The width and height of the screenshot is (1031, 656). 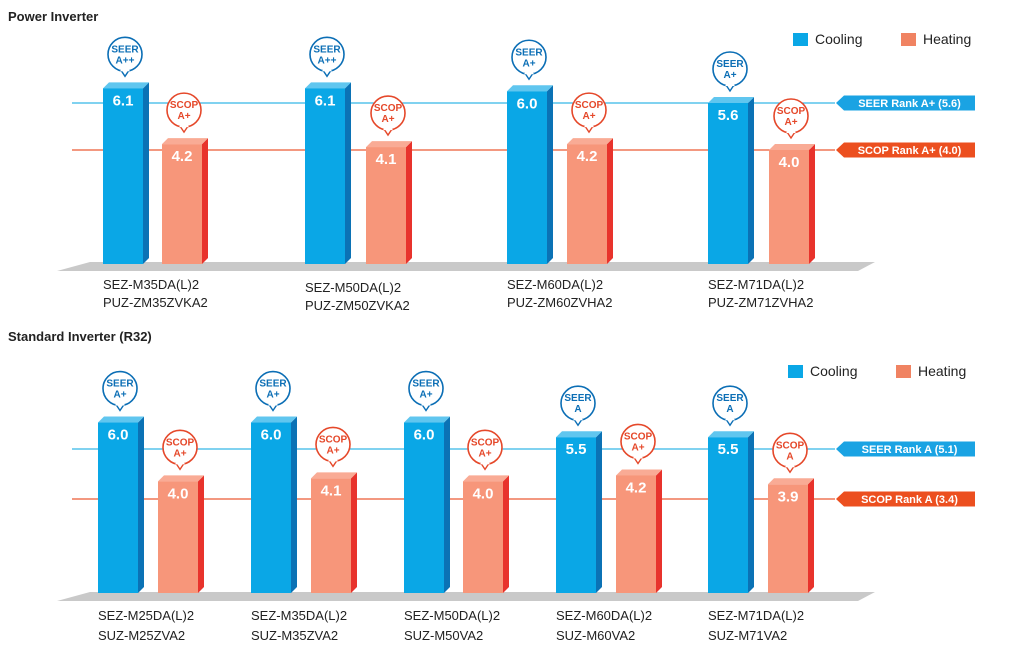 I want to click on category-label: SEZ-M25DA(L)2, so click(x=146, y=615).